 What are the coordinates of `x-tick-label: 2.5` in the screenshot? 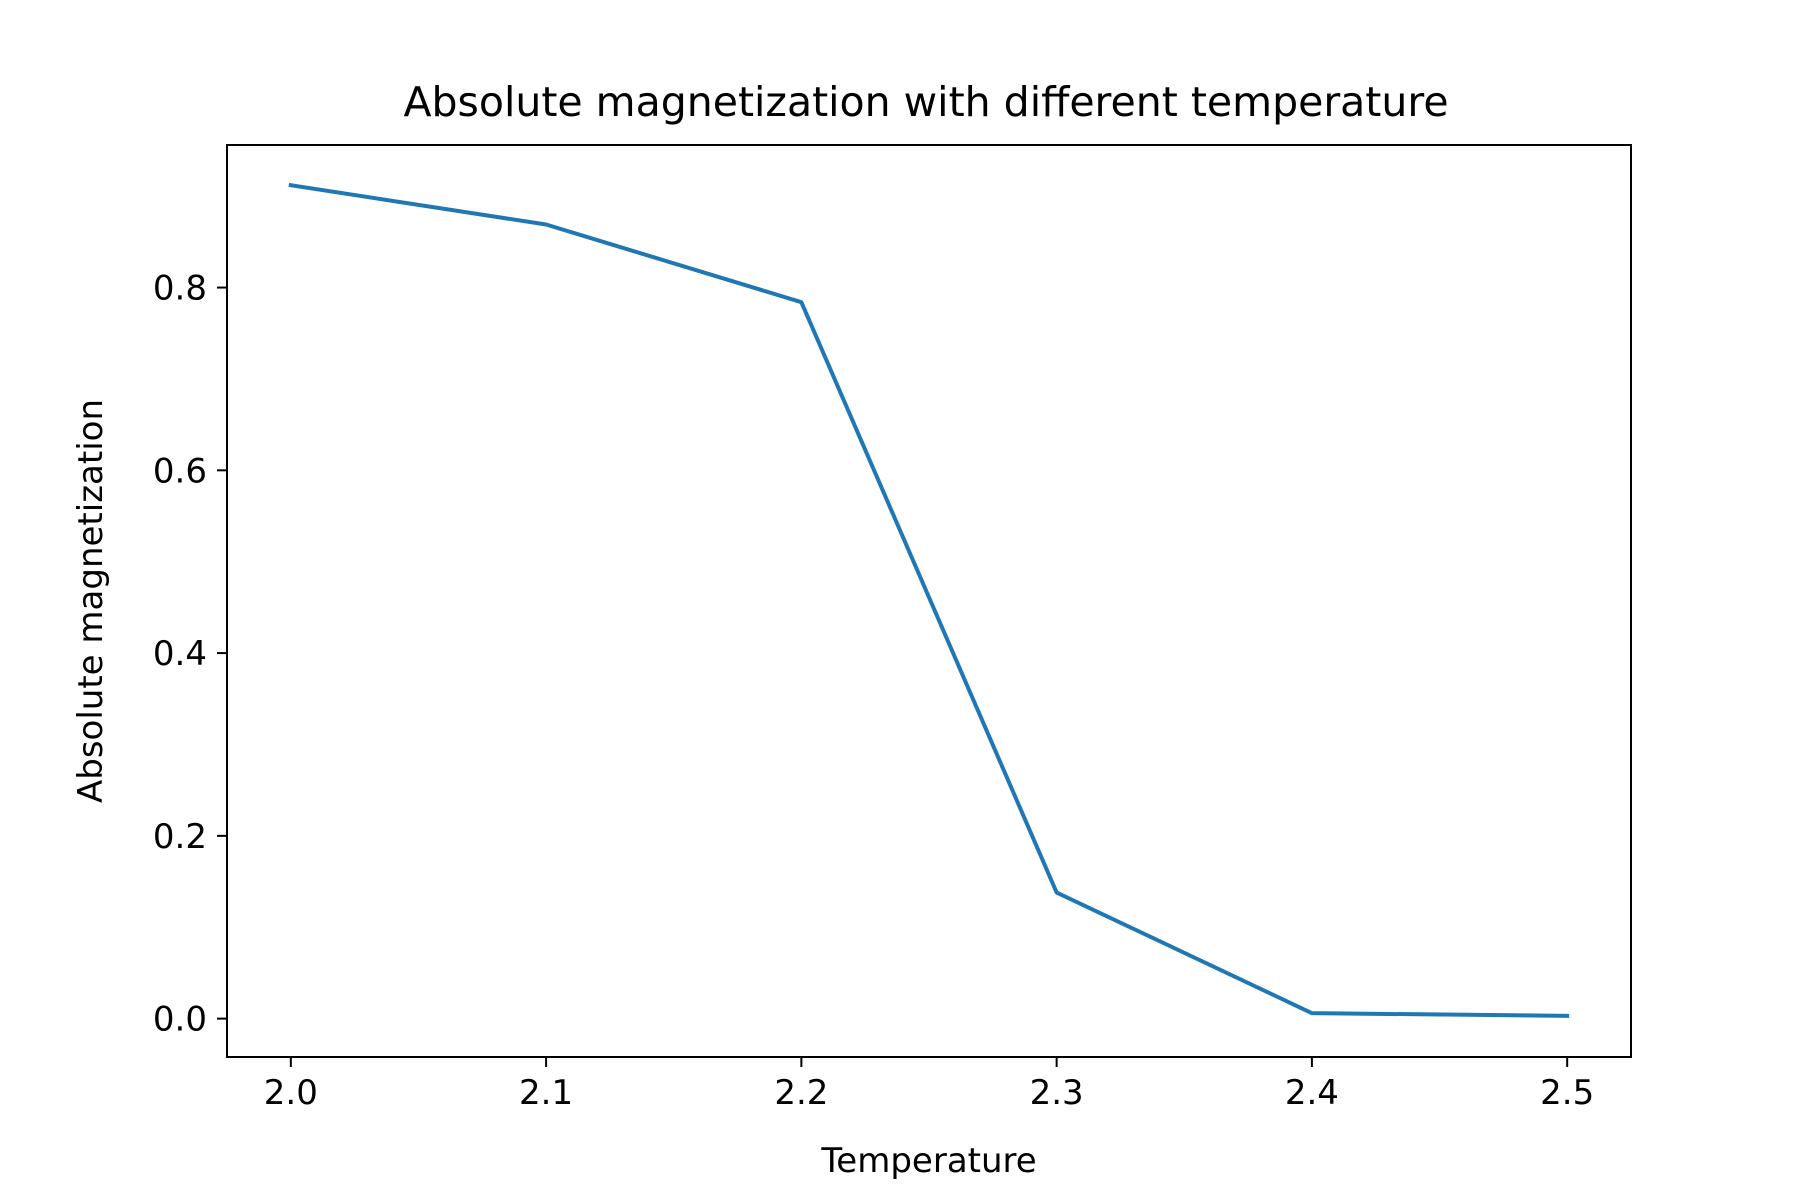 It's located at (1567, 1093).